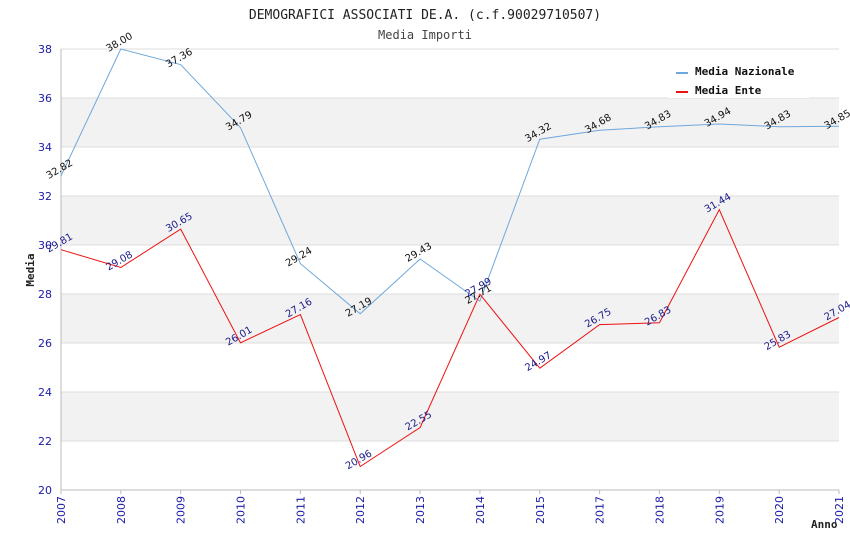 This screenshot has height=550, width=850. What do you see at coordinates (45, 343) in the screenshot?
I see `y-tick-label: 26` at bounding box center [45, 343].